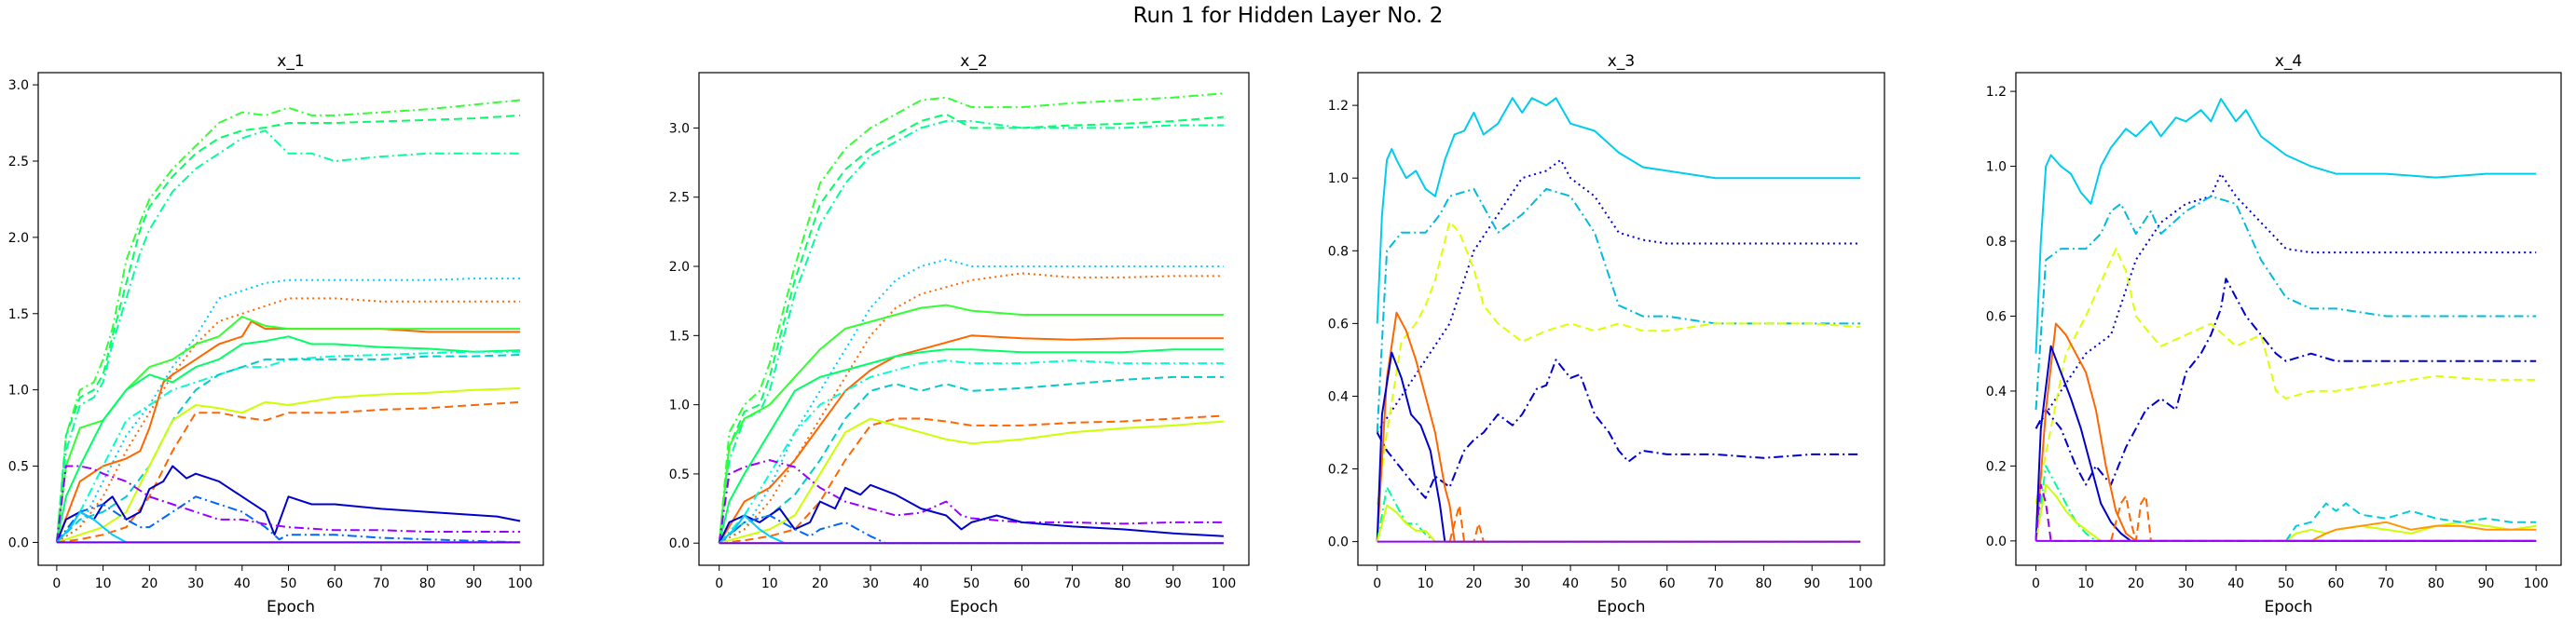 The image size is (2576, 623). Describe the element at coordinates (2288, 61) in the screenshot. I see `subplot-title: x_4` at that location.